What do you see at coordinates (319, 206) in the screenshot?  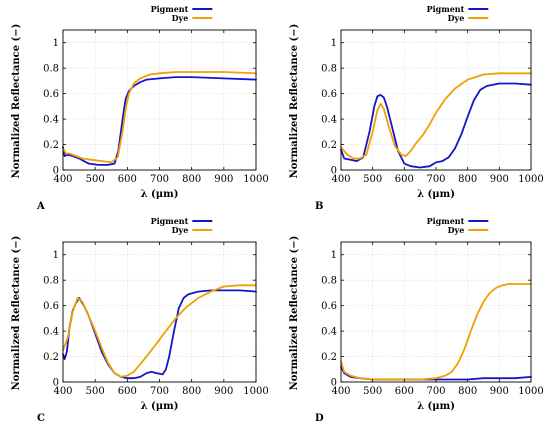 I see `panel-label: B` at bounding box center [319, 206].